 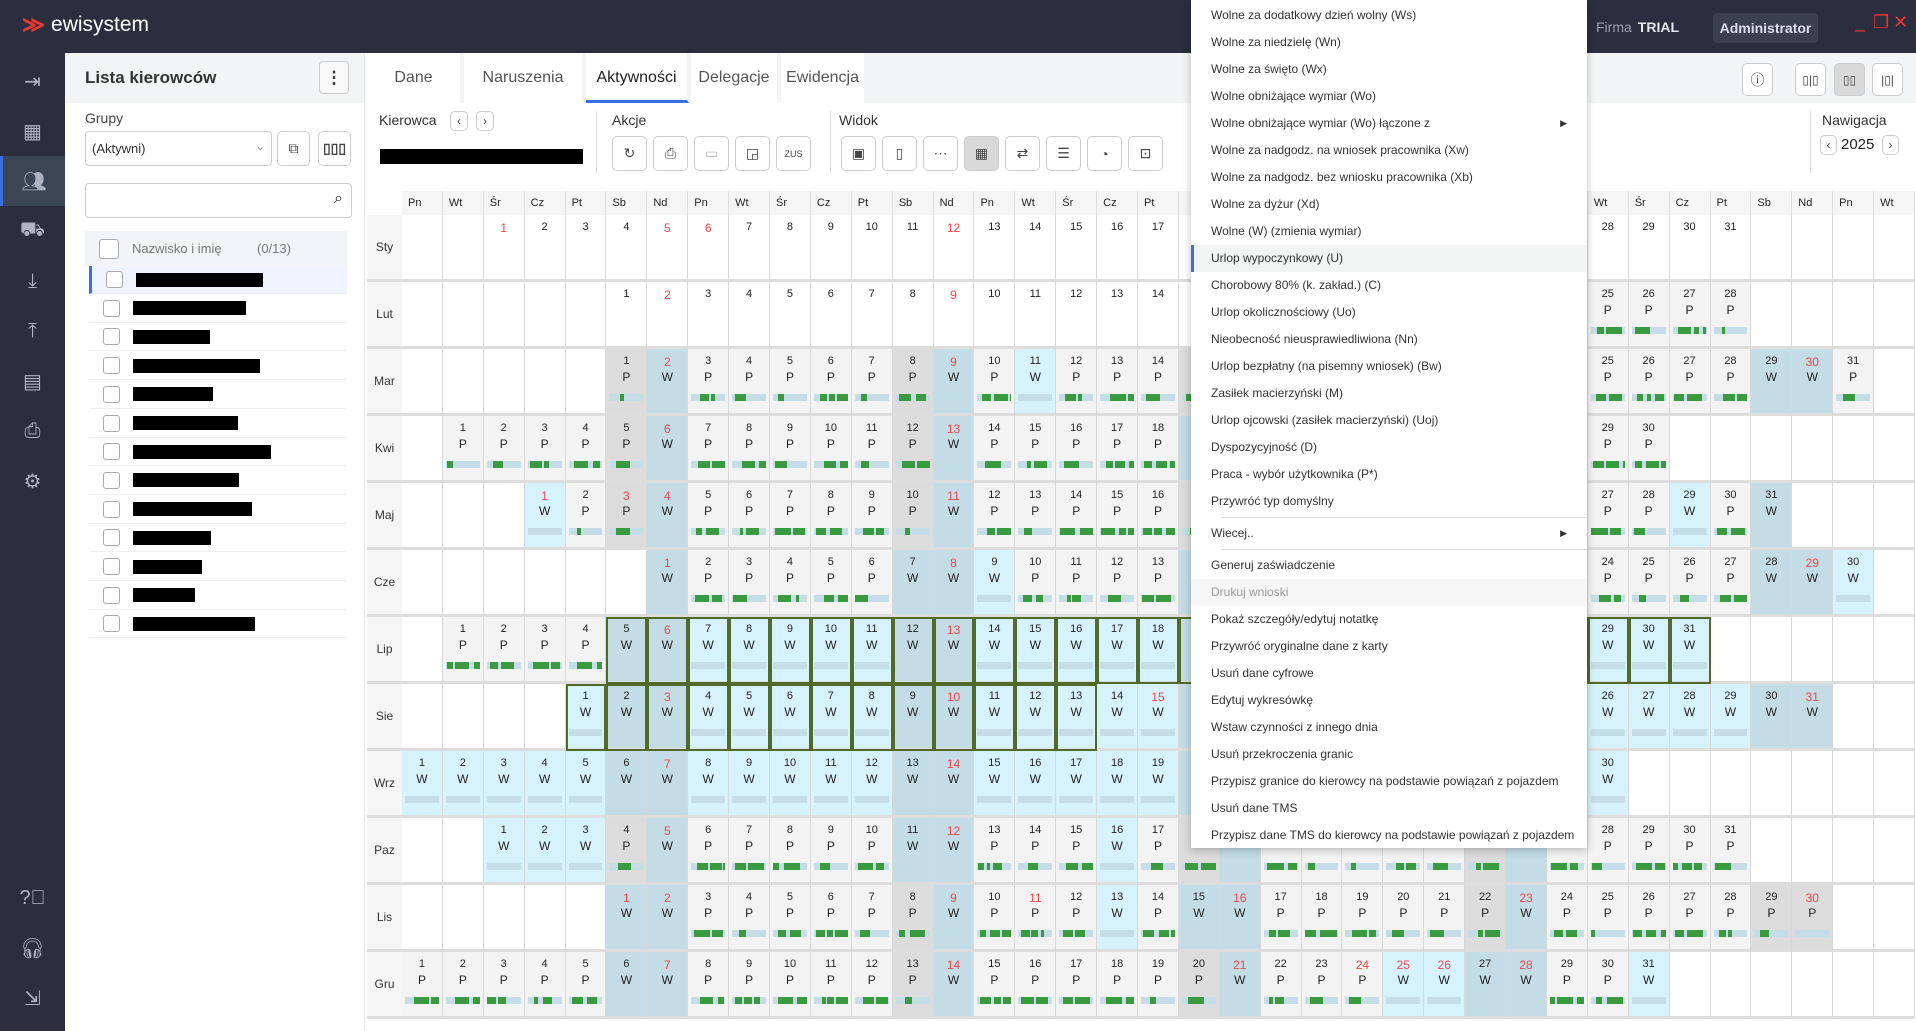 What do you see at coordinates (1445, 985) in the screenshot?
I see `day-cell: 26 W` at bounding box center [1445, 985].